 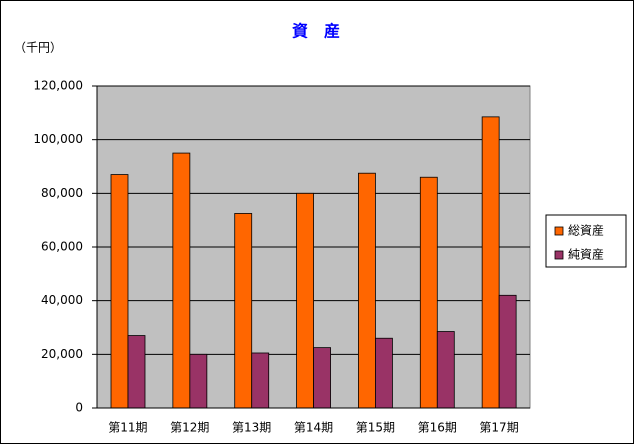 What do you see at coordinates (62, 193) in the screenshot?
I see `y-tick-label: 80,000` at bounding box center [62, 193].